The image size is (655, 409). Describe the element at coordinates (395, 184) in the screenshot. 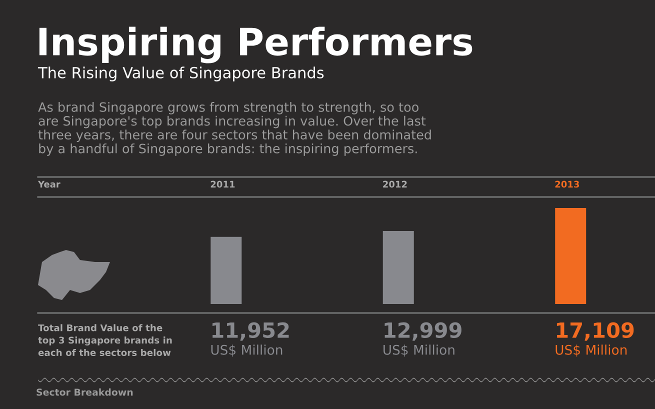

I see `x-tick-label: 2012` at that location.